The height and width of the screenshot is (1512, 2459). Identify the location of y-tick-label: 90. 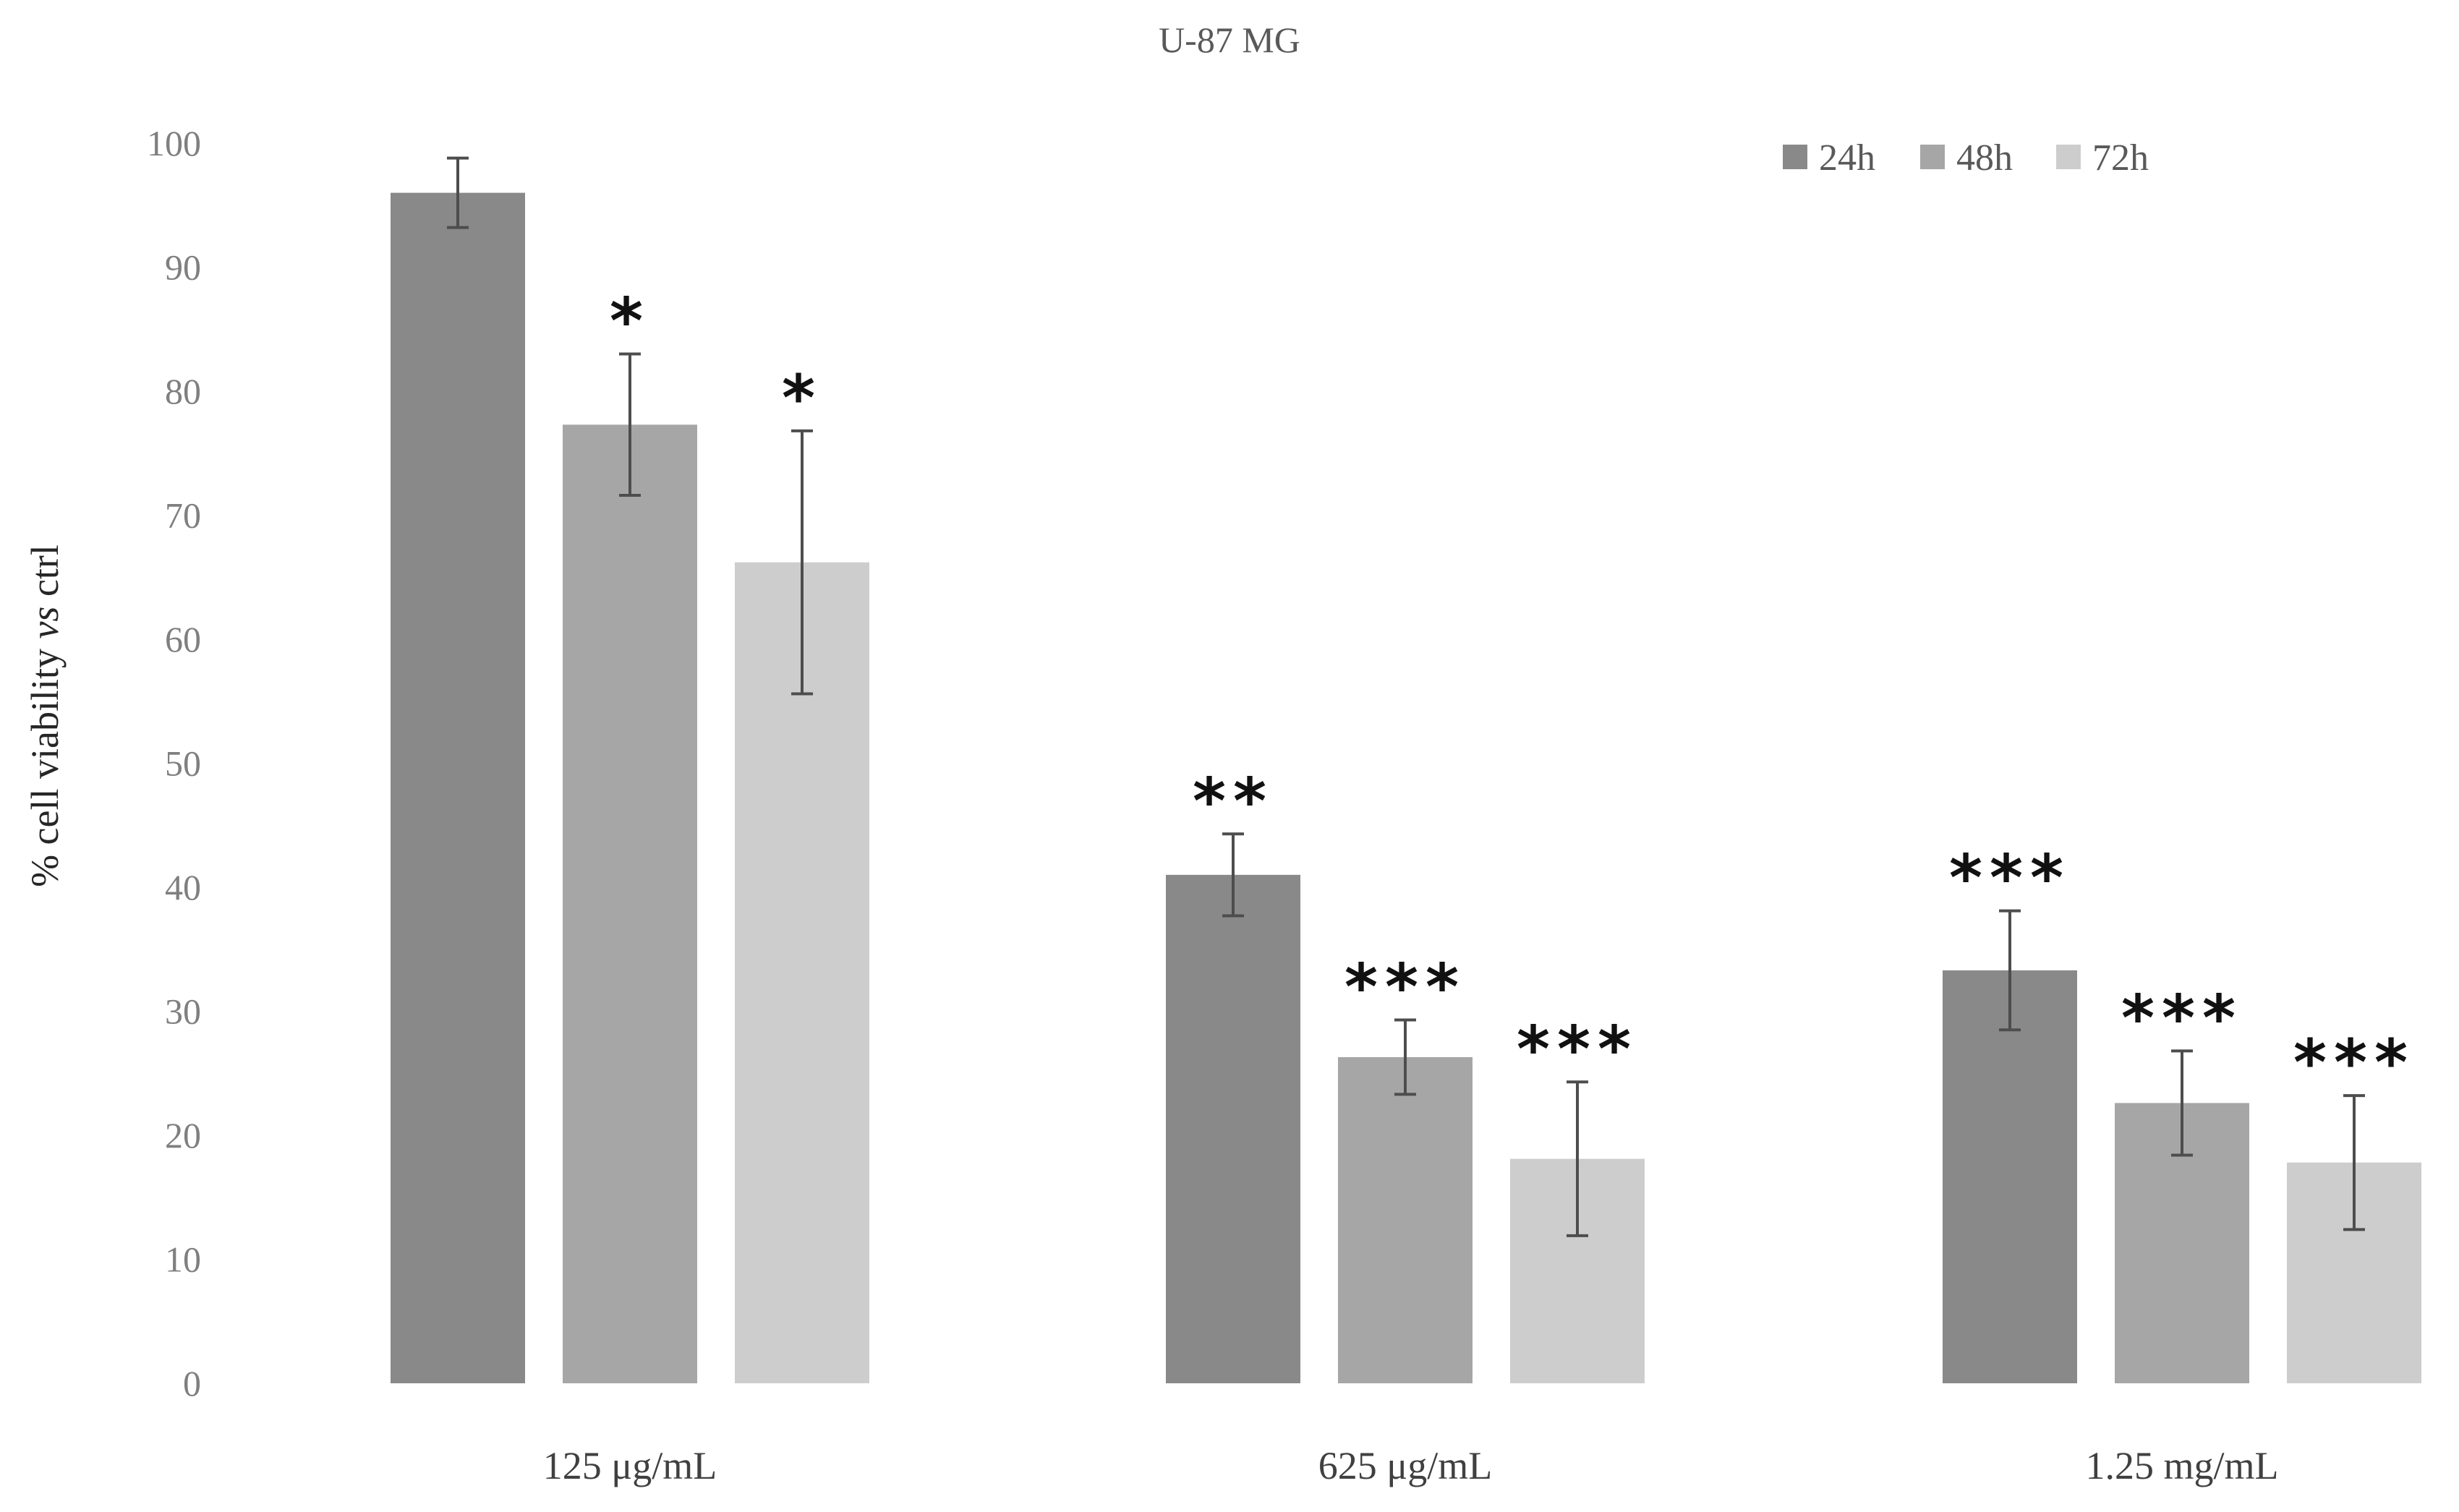
(183, 267).